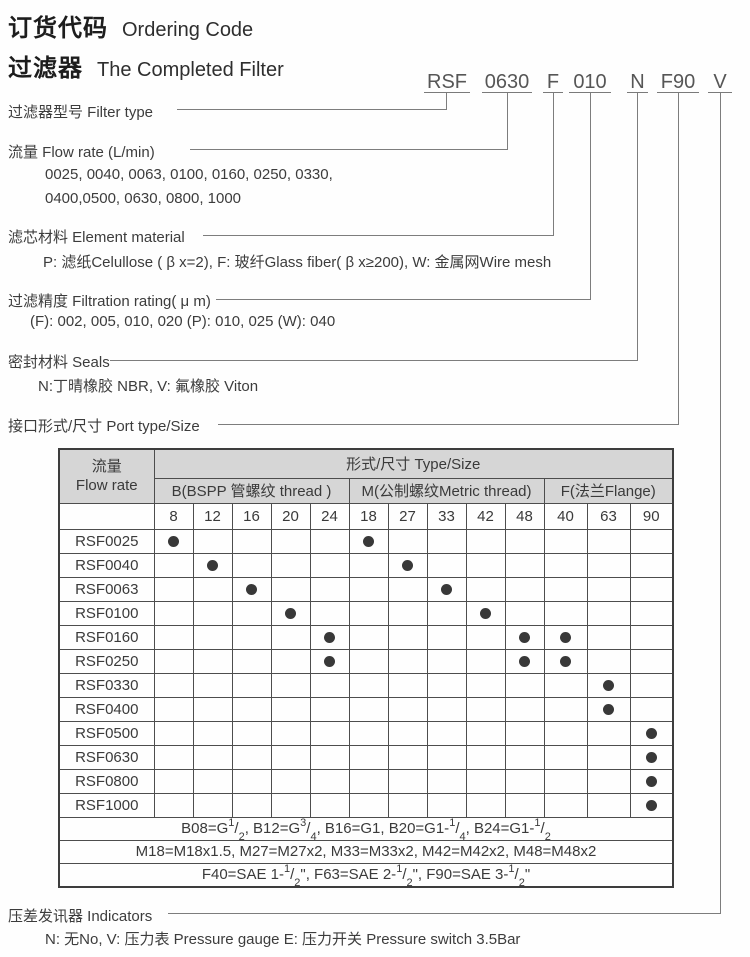 Image resolution: width=750 pixels, height=957 pixels. Describe the element at coordinates (81, 152) in the screenshot. I see `section-label-flow-rate: 流量 Flow rate (L/min)` at that location.